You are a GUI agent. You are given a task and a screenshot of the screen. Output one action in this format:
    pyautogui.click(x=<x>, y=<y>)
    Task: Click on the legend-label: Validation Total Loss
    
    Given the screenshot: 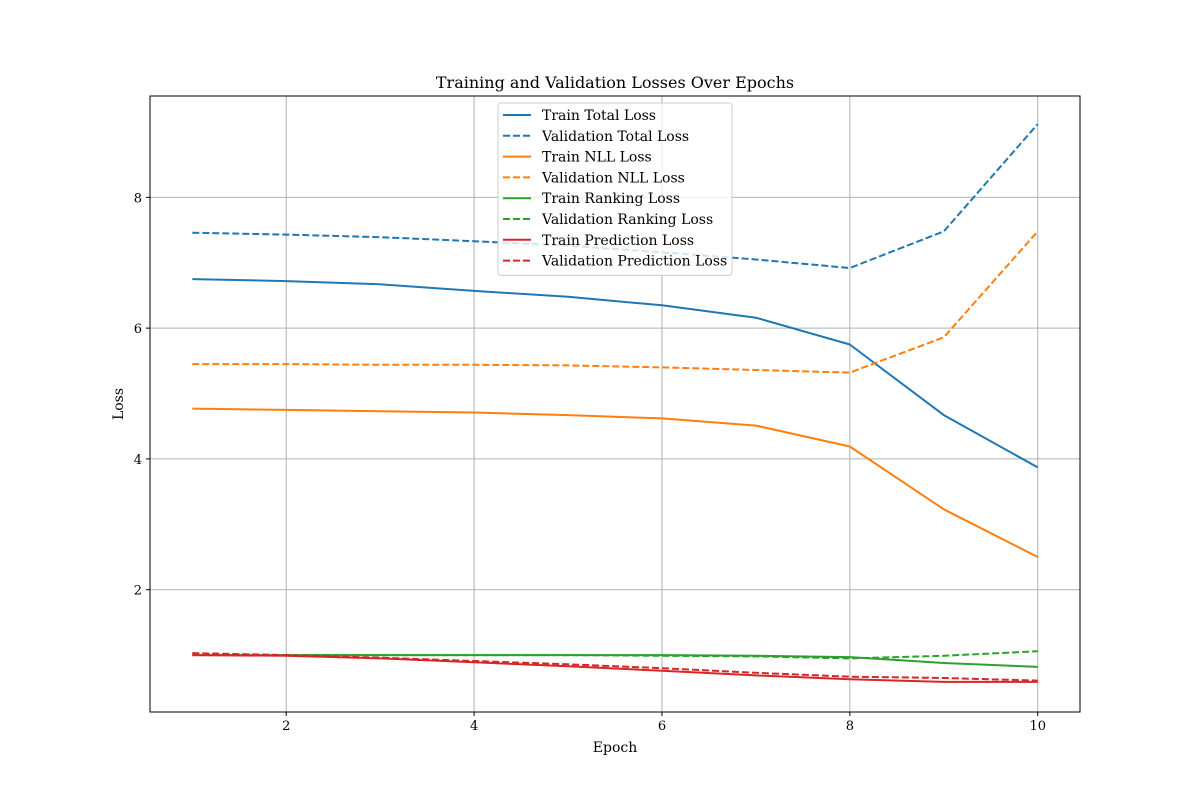 What is the action you would take?
    pyautogui.click(x=615, y=137)
    